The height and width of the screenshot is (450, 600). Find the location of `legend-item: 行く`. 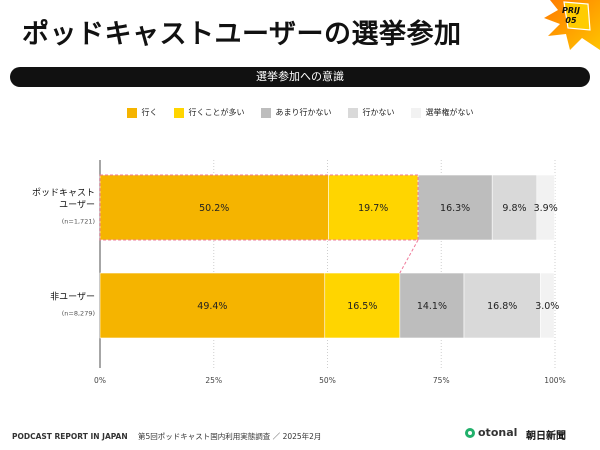

legend-item: 行く is located at coordinates (142, 112).